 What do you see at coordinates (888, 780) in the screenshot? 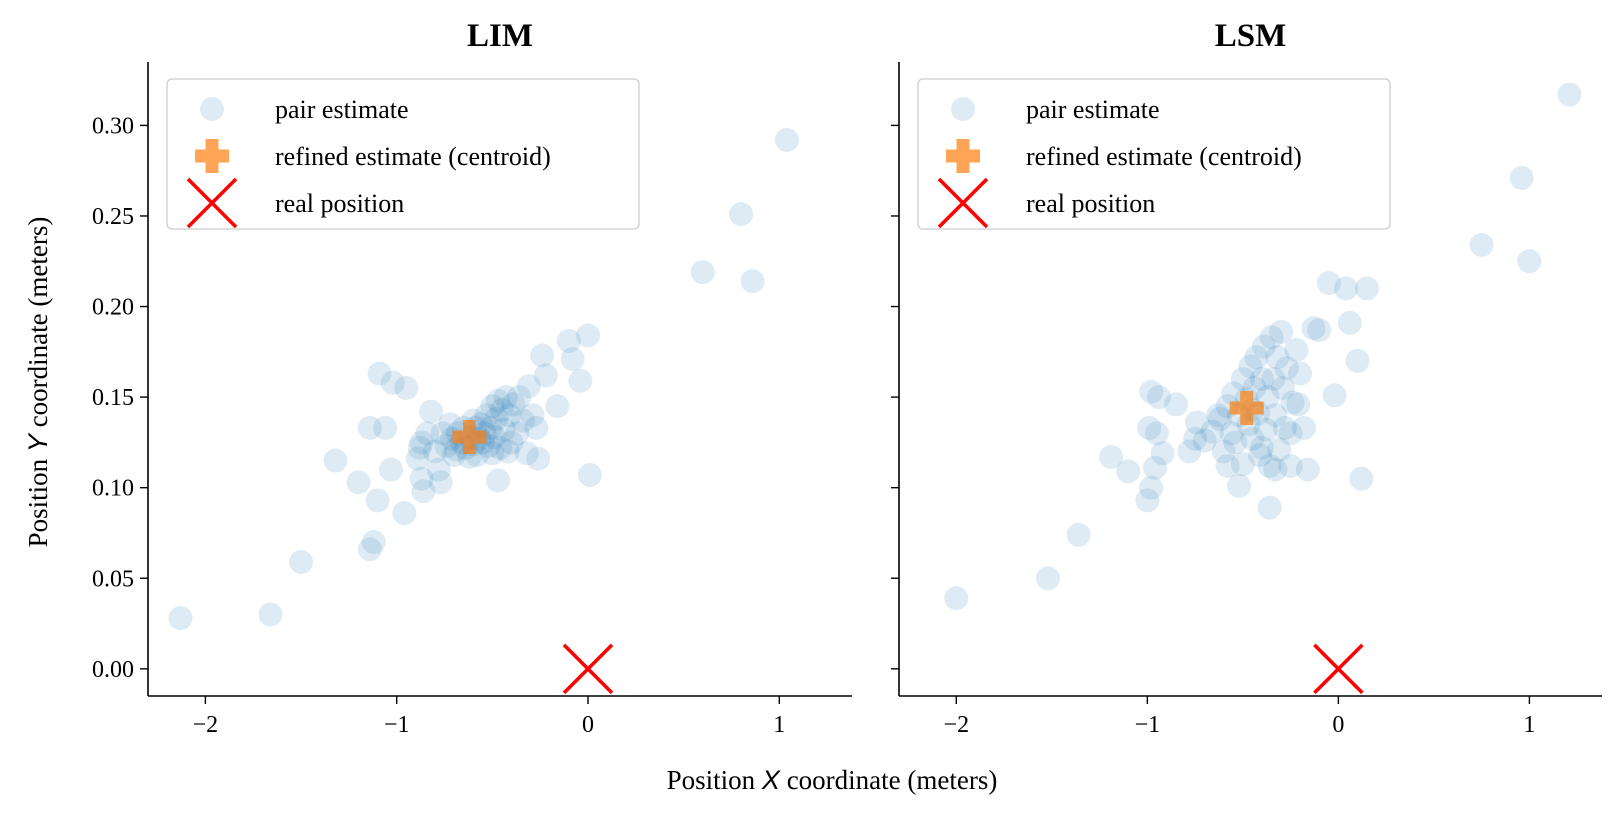
I see `x-axis-label-suffix: coordinate (meters)` at bounding box center [888, 780].